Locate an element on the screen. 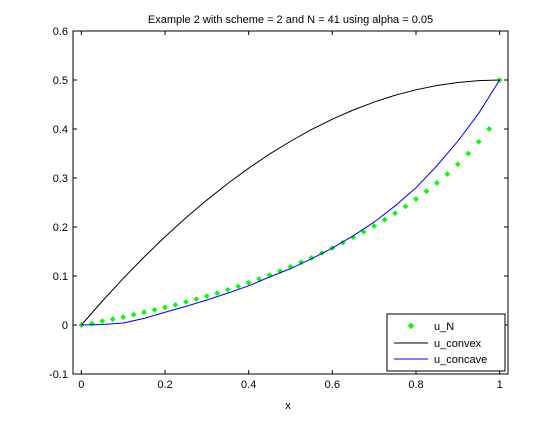 The image size is (560, 425). x-axis-label: x is located at coordinates (288, 406).